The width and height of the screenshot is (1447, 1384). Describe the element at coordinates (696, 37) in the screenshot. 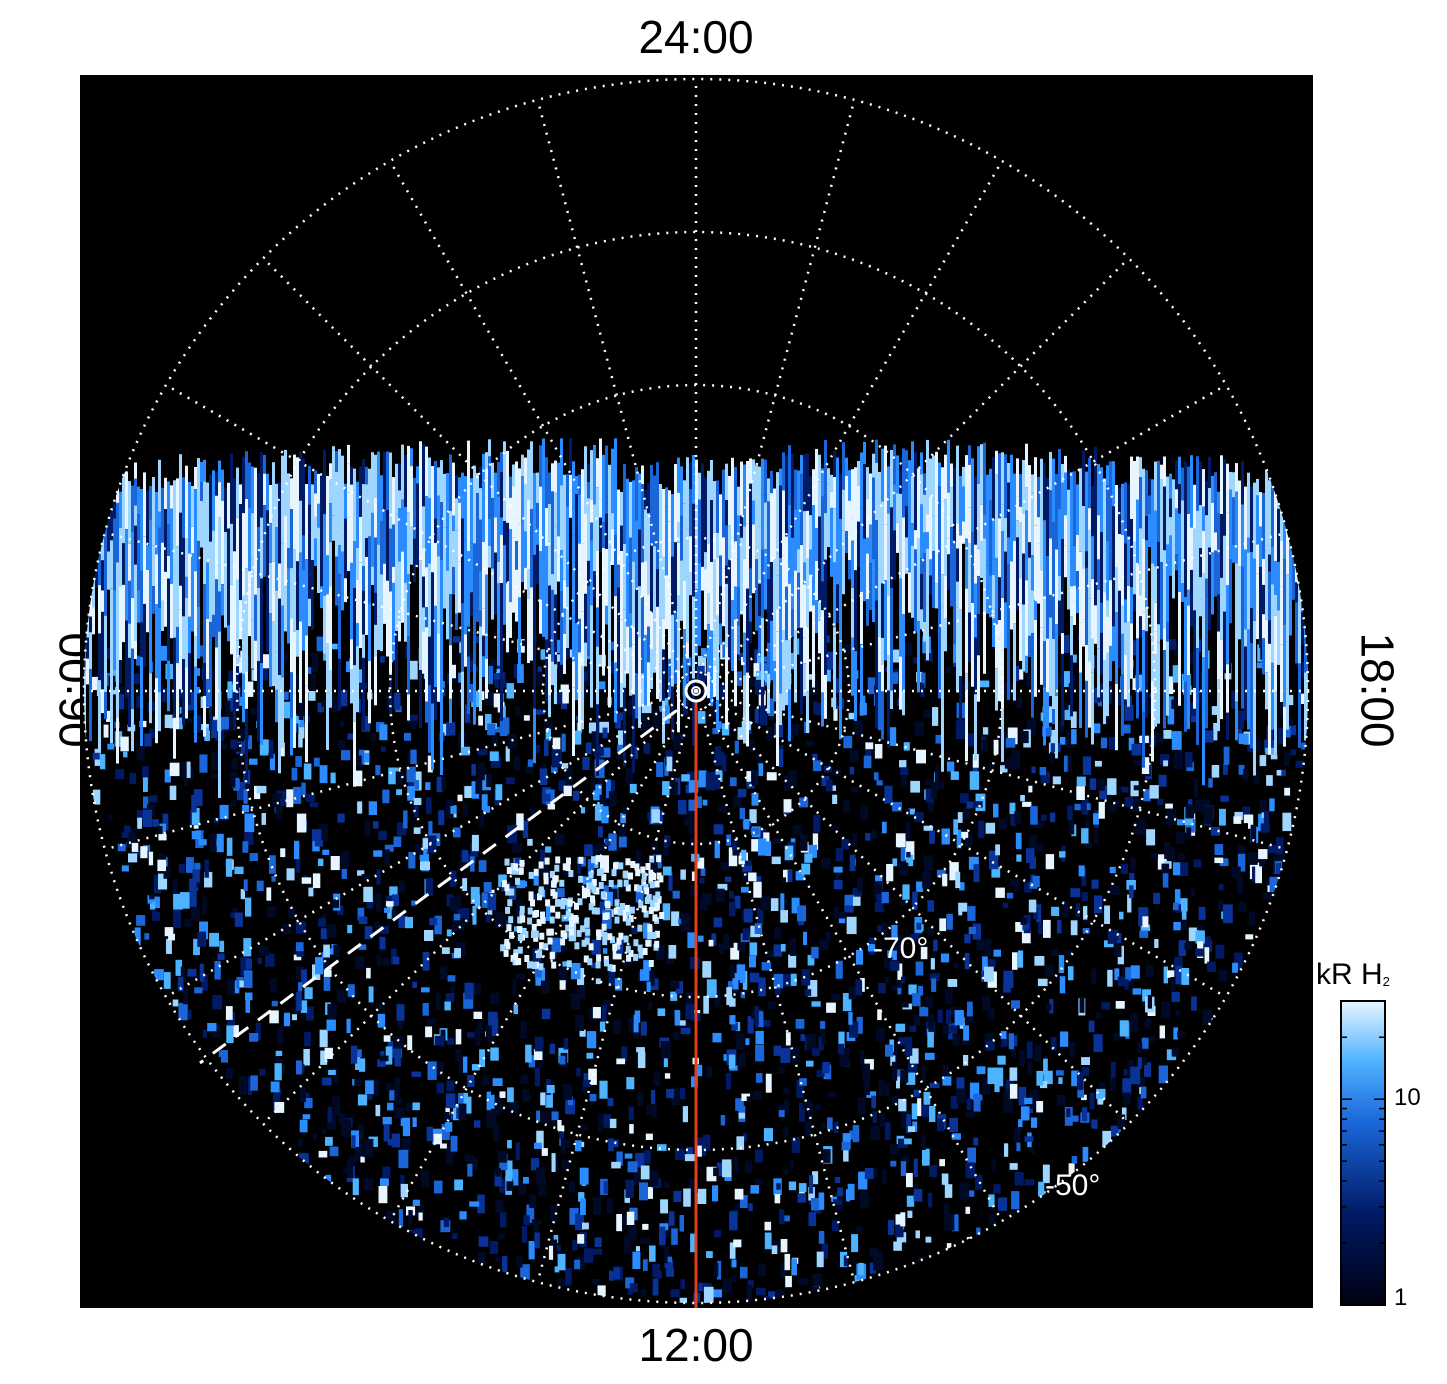

I see `local-time-label-midnight: 24:00` at that location.